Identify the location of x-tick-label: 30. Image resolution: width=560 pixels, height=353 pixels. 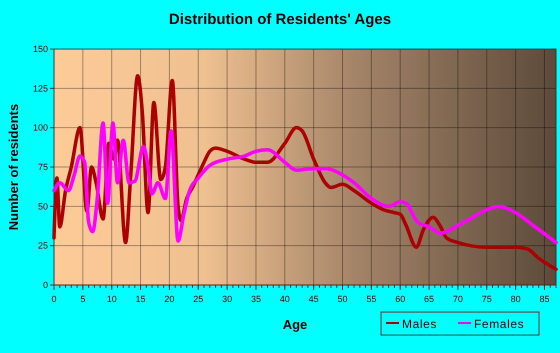
(227, 299).